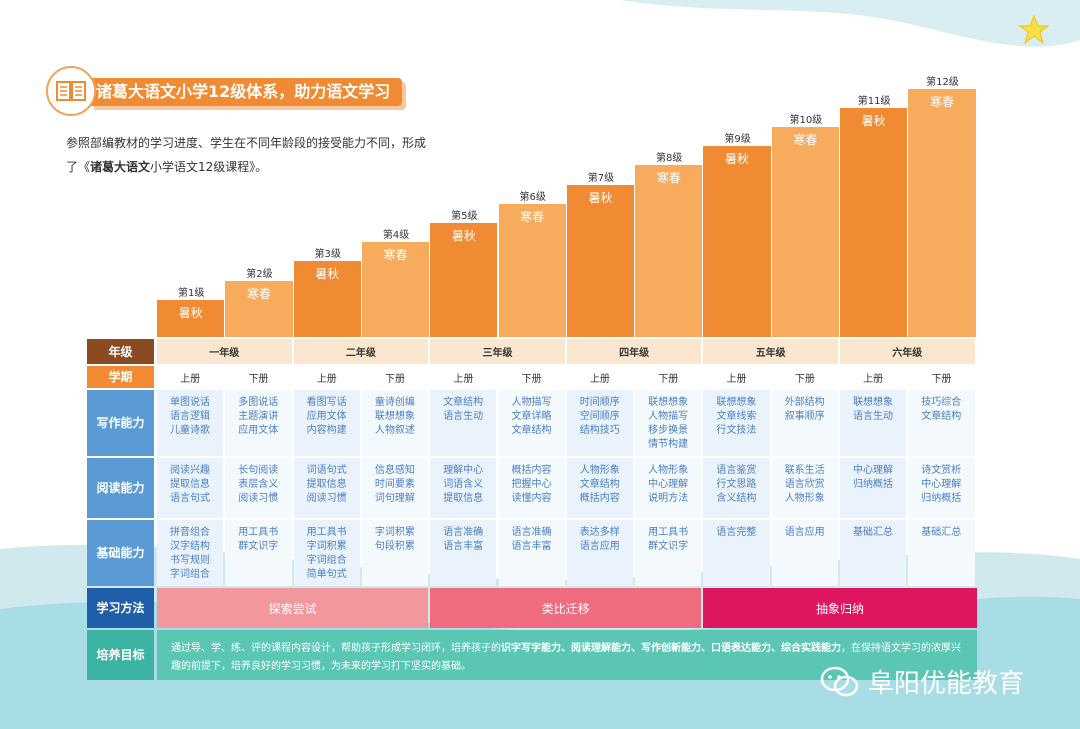 This screenshot has height=729, width=1080. Describe the element at coordinates (531, 470) in the screenshot. I see `reading-item: 概括内容` at that location.